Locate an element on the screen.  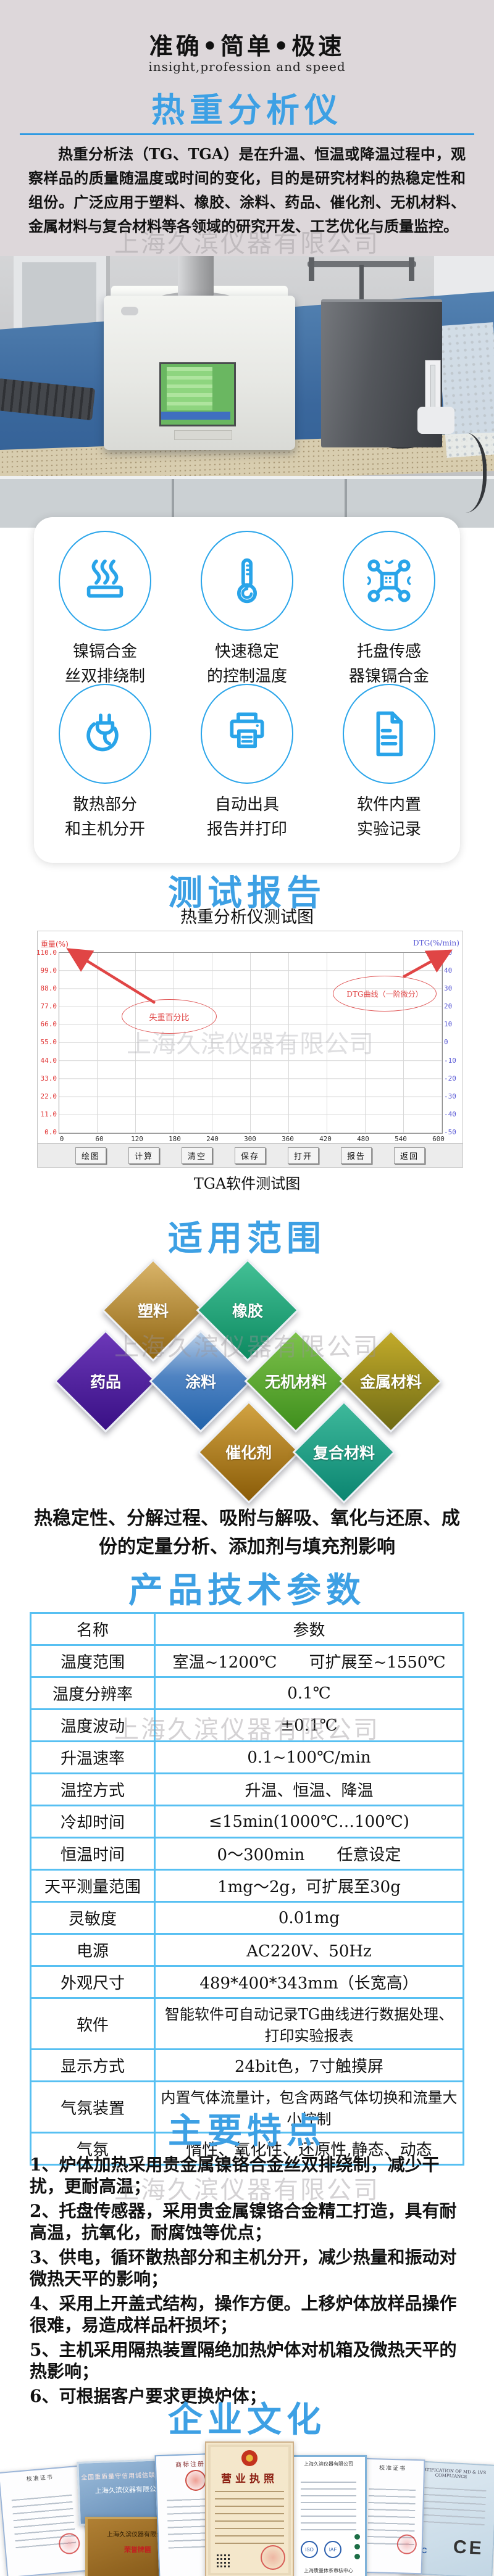
chart-button-open: 打开 is located at coordinates (303, 1155).